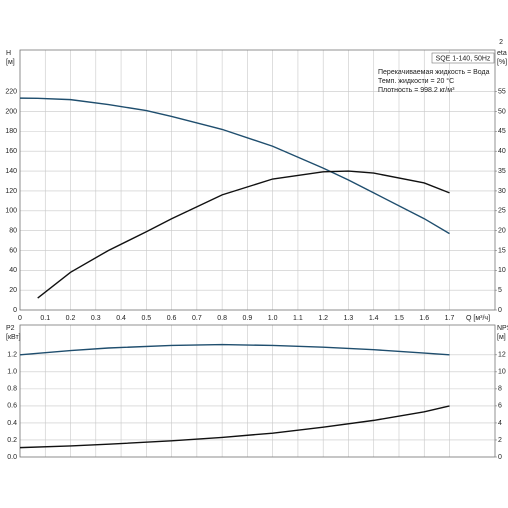 This screenshot has height=508, width=508. Describe the element at coordinates (45, 318) in the screenshot. I see `x-tick-label: 0.1` at that location.